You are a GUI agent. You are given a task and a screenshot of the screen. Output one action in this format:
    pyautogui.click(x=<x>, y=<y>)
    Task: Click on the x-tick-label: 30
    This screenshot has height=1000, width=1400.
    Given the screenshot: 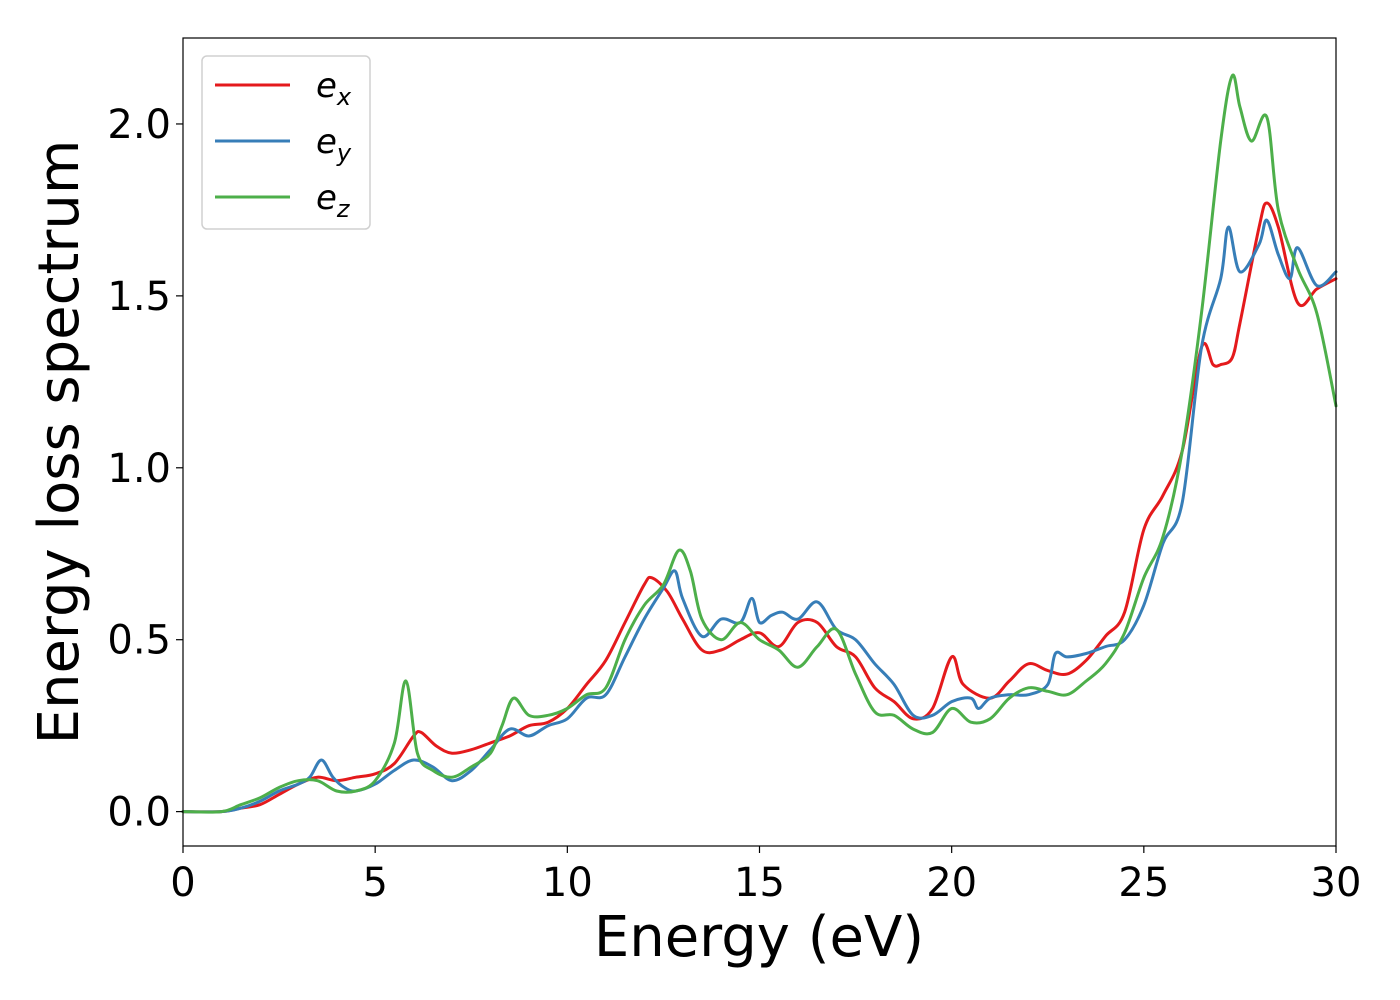 What is the action you would take?
    pyautogui.click(x=1336, y=883)
    